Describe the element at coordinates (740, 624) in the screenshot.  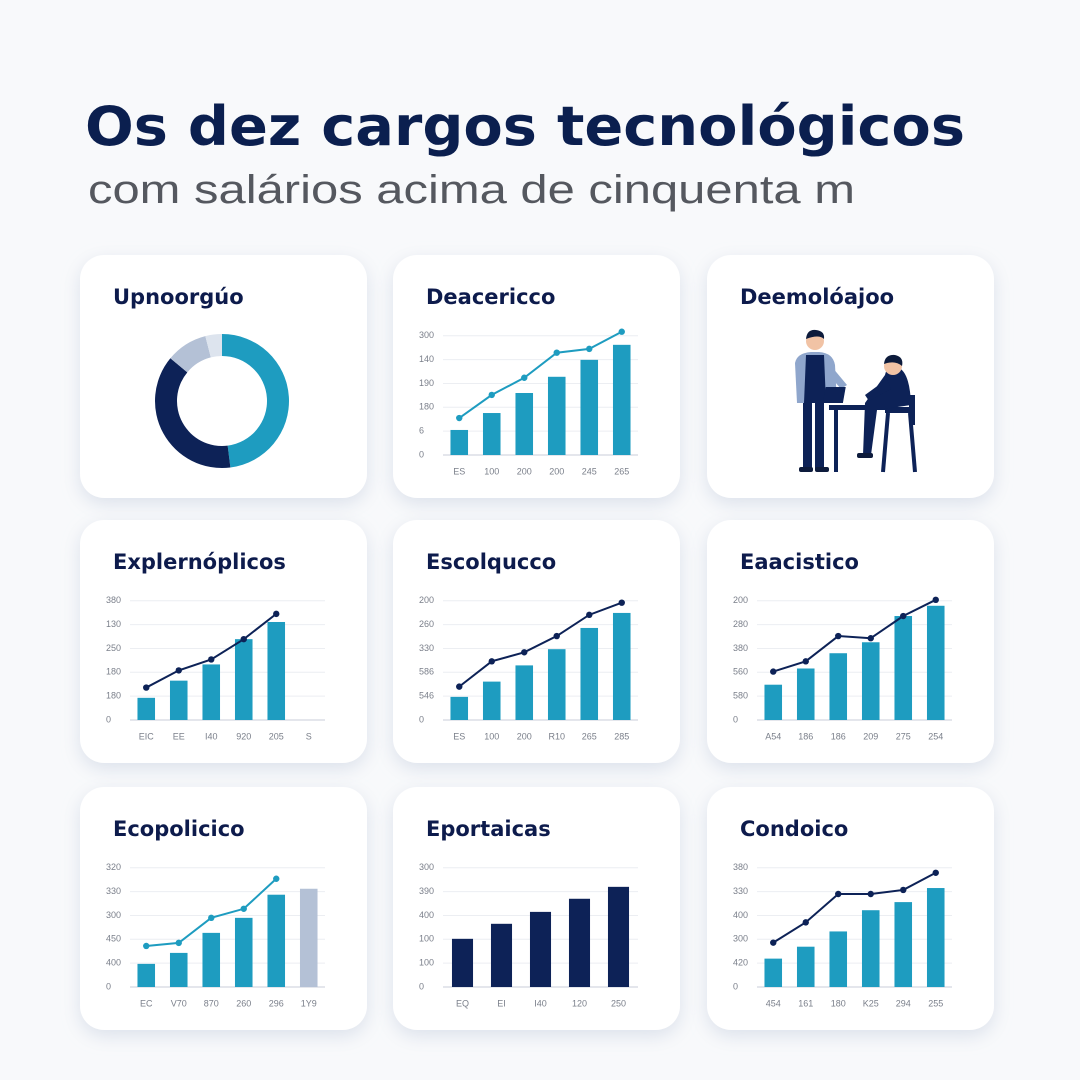
I see `y-tick-label: 280` at that location.